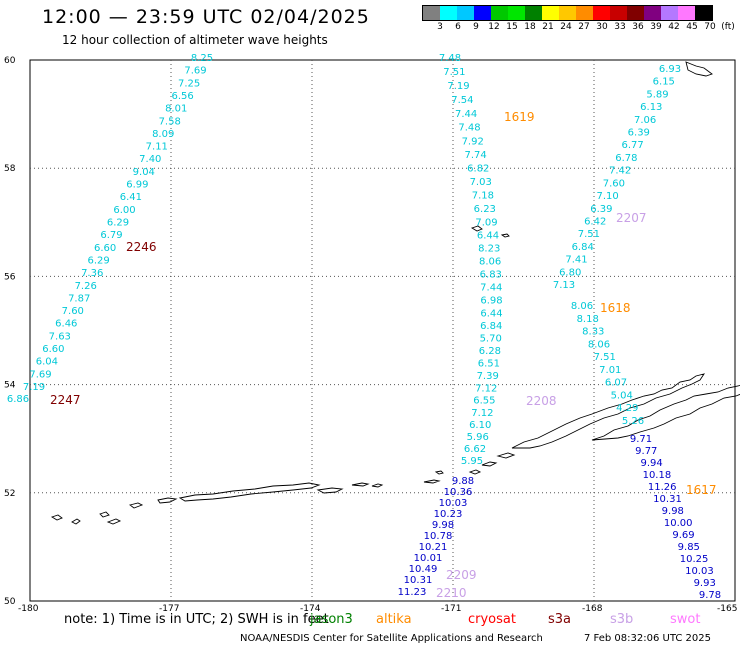 Image resolution: width=740 pixels, height=650 pixels. I want to click on wave-height-value: 7.01, so click(610, 370).